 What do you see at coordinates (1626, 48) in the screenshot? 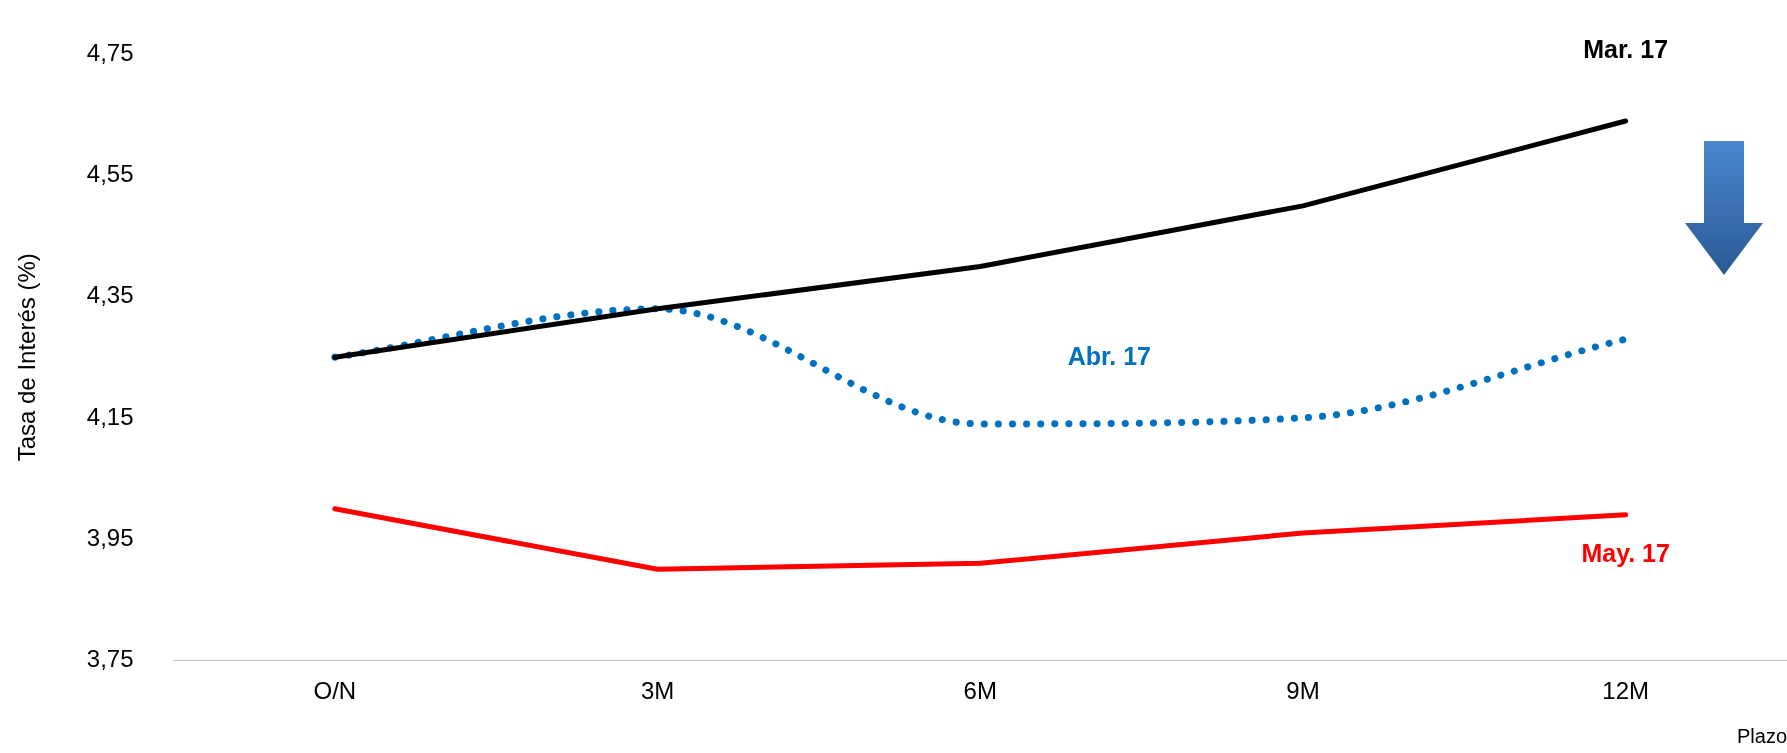
I see `text: Mar. 17` at bounding box center [1626, 48].